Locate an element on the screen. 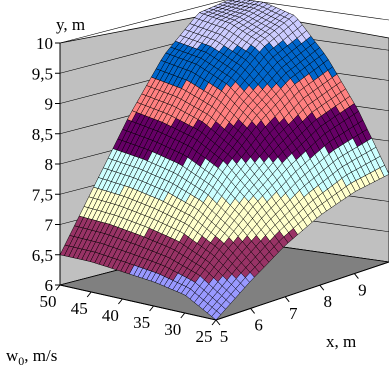 The height and width of the screenshot is (374, 389). x-axis-line is located at coordinates (302, 291).